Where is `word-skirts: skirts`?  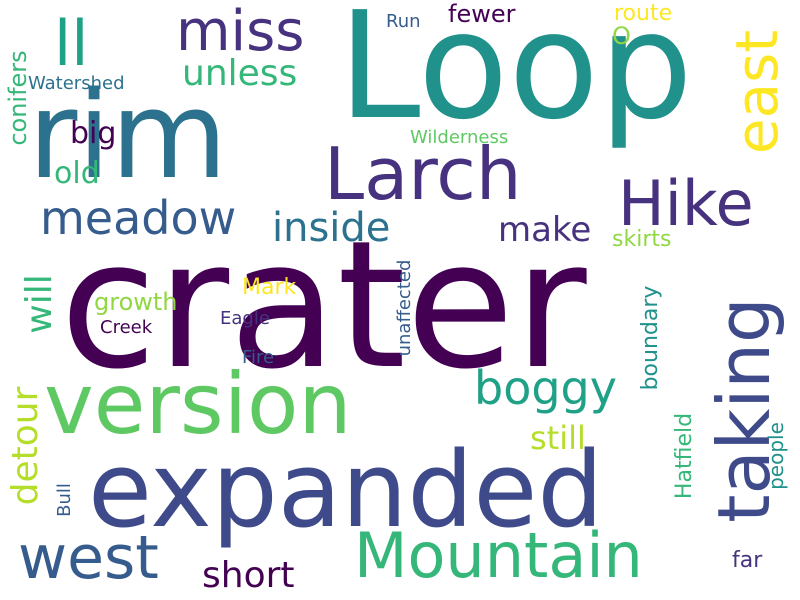 word-skirts: skirts is located at coordinates (642, 239).